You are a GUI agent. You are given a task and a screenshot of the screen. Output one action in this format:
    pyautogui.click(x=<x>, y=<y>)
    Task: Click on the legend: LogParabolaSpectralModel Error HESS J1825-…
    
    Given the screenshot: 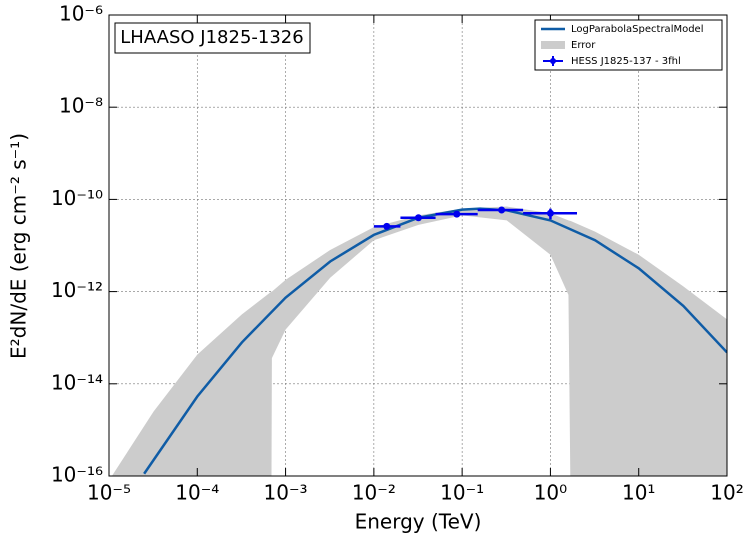 What is the action you would take?
    pyautogui.click(x=628, y=45)
    